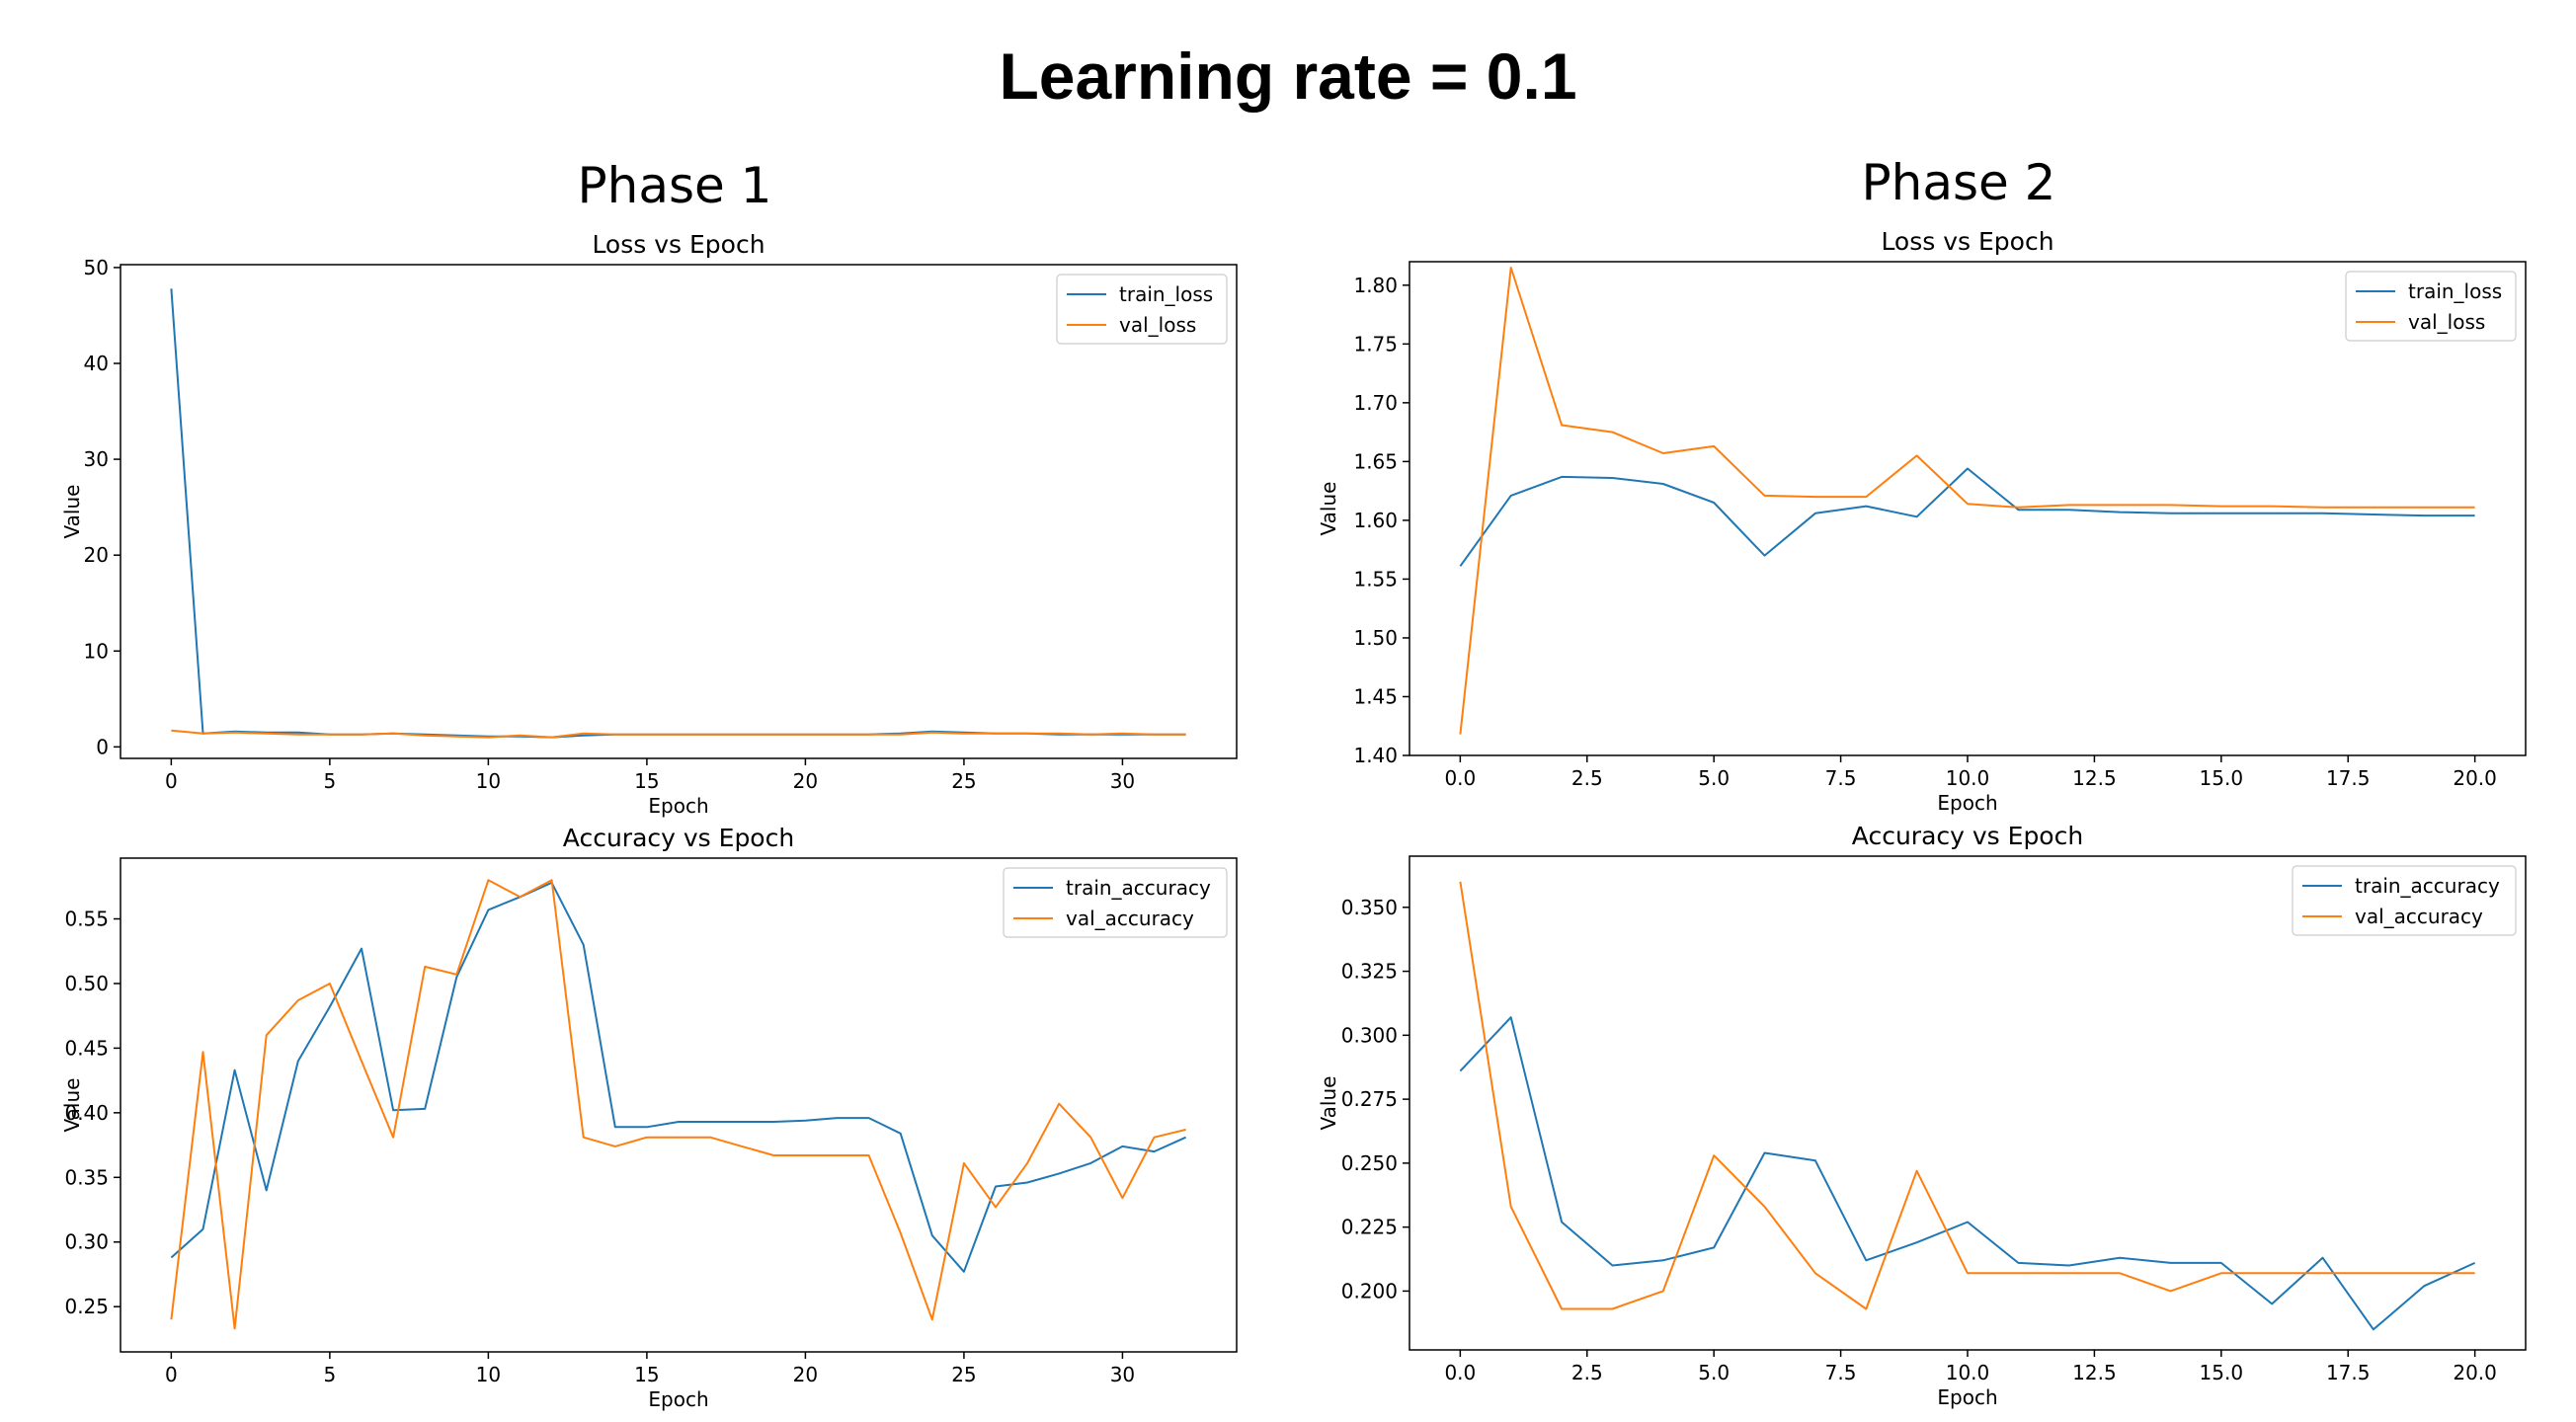 This screenshot has width=2576, height=1422. I want to click on y-tick-label: 1.45, so click(1375, 696).